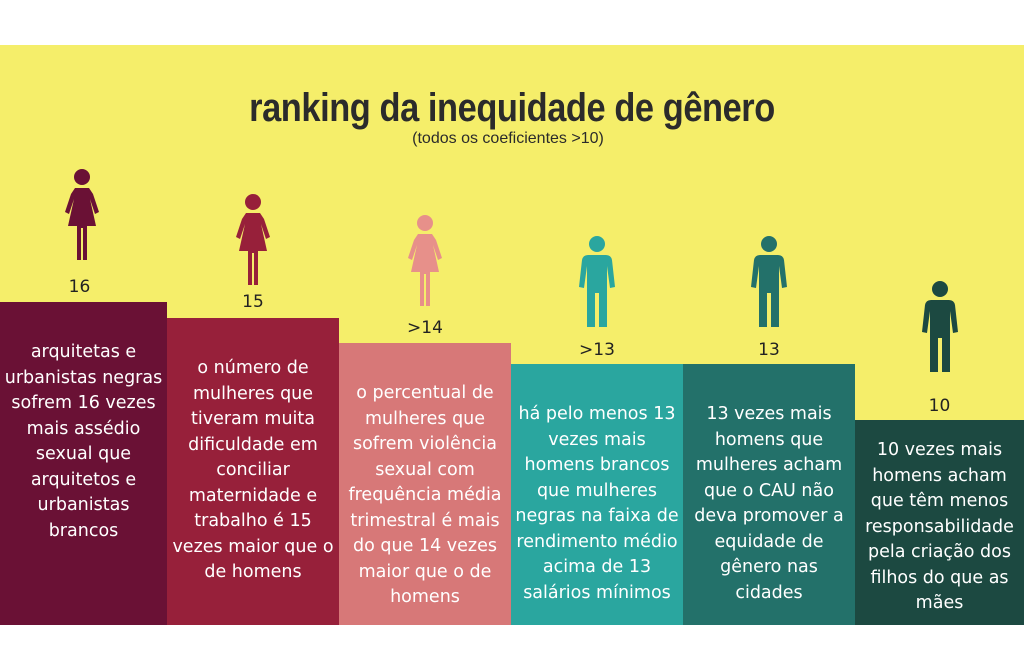 This screenshot has height=669, width=1024. I want to click on chart-title: ranking da inequidade de gênero, so click(512, 108).